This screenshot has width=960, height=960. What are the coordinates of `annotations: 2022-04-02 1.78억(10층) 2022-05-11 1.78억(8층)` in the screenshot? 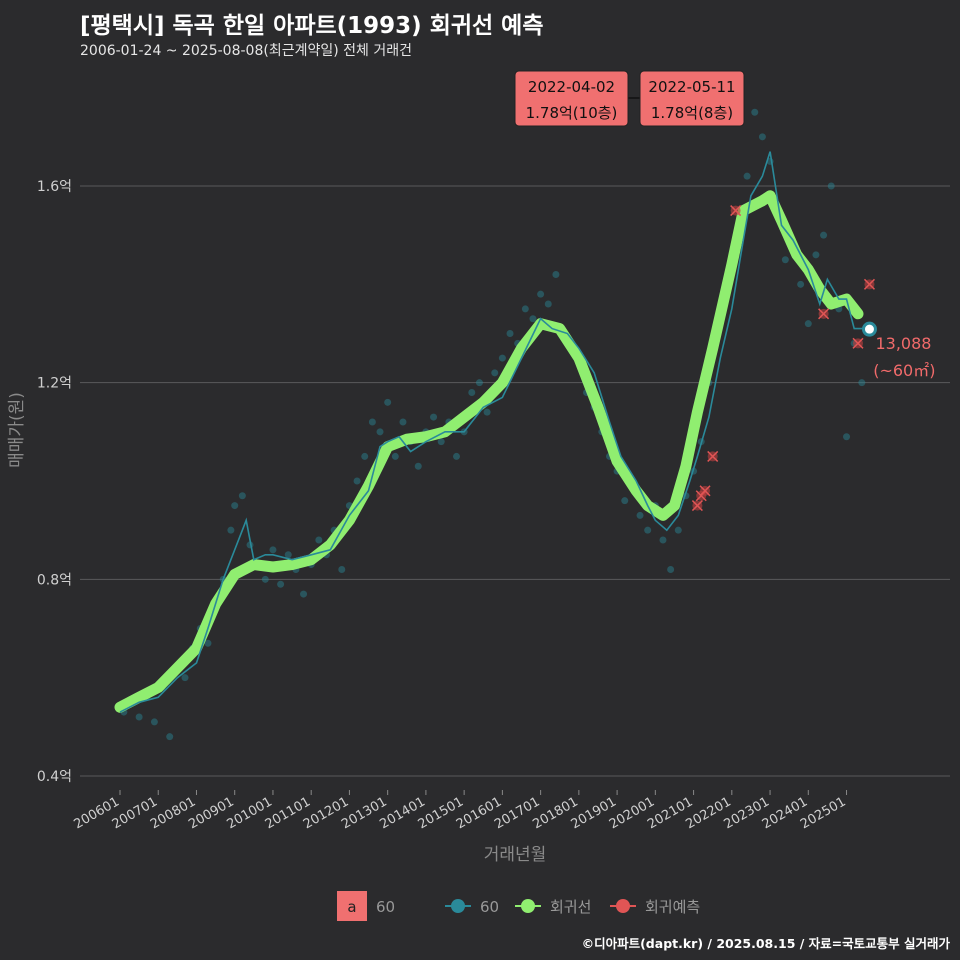 It's located at (629, 98).